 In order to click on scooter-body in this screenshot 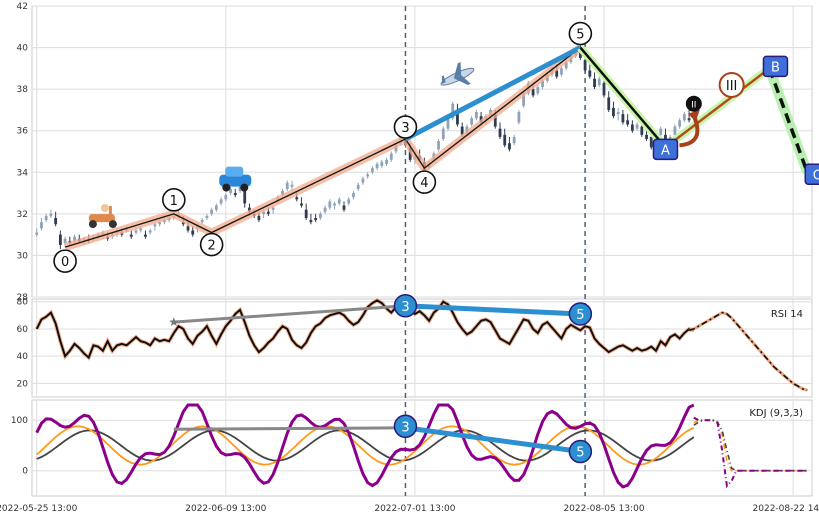, I will do `click(101, 218)`.